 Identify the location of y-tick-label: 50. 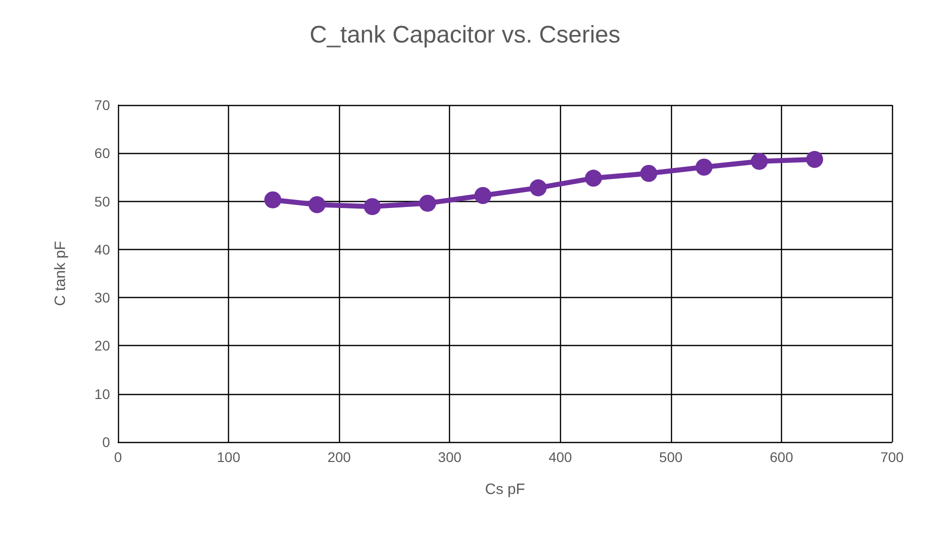
(102, 201).